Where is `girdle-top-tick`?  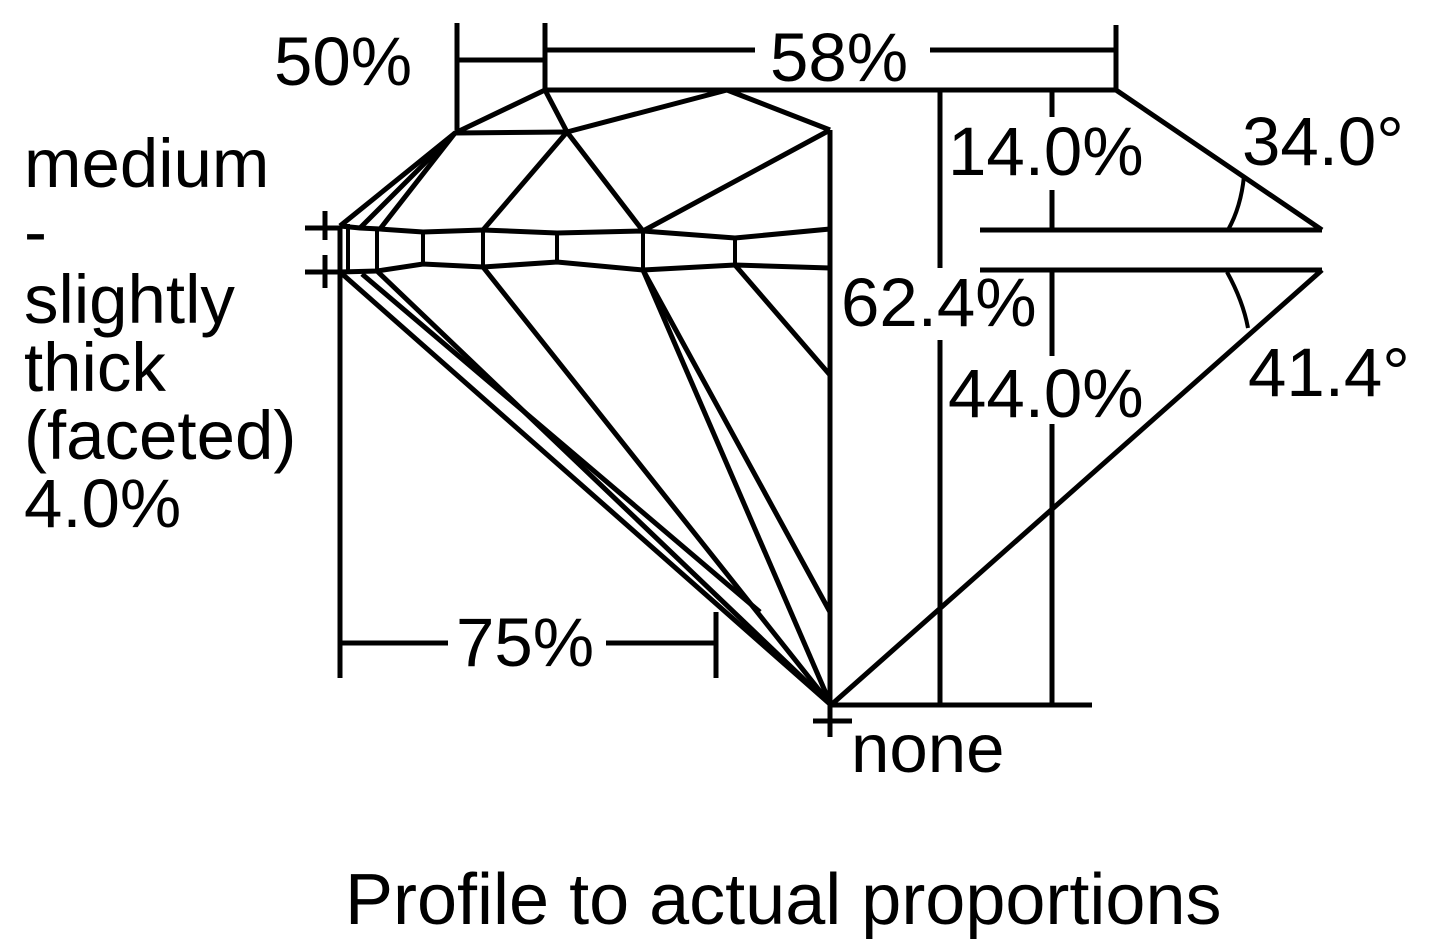 girdle-top-tick is located at coordinates (322, 225).